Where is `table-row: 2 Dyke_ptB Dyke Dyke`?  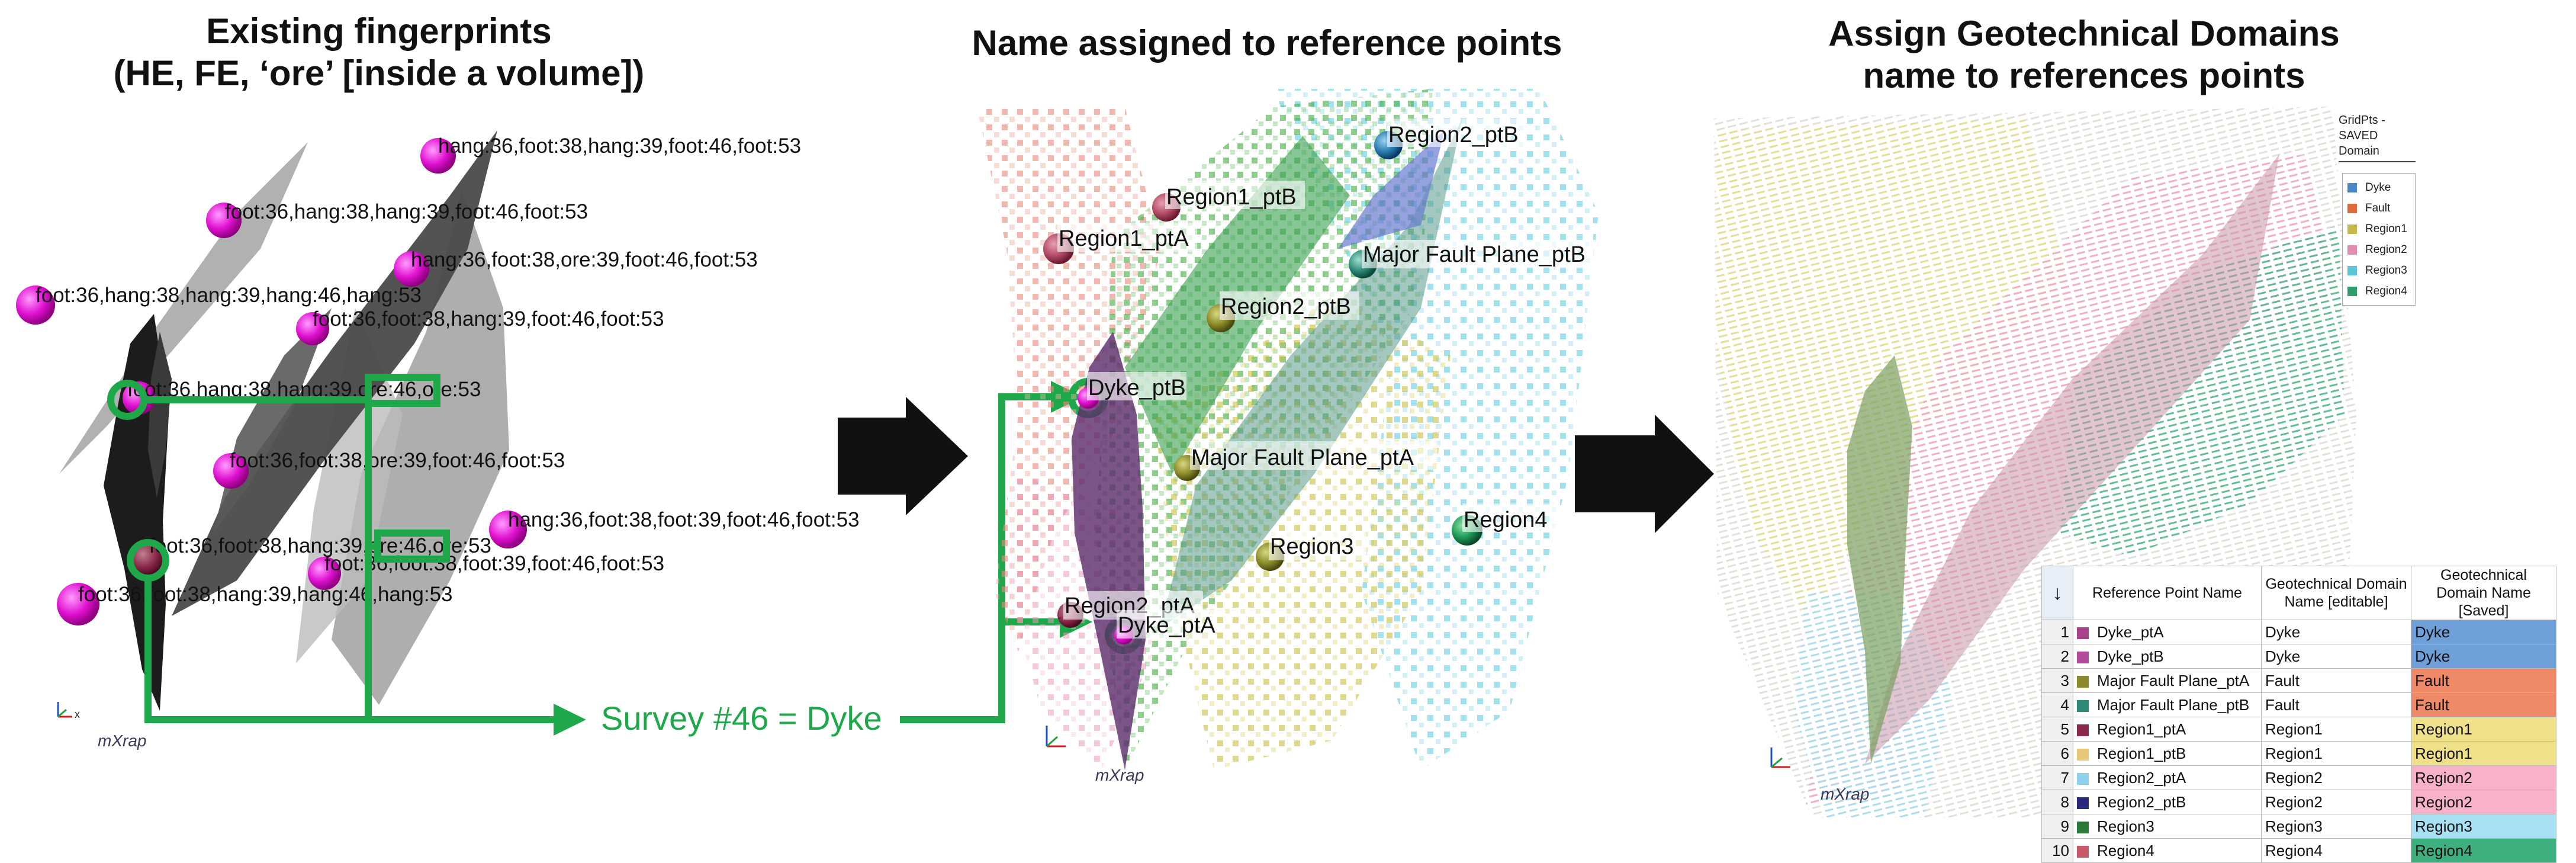 table-row: 2 Dyke_ptB Dyke Dyke is located at coordinates (2299, 657).